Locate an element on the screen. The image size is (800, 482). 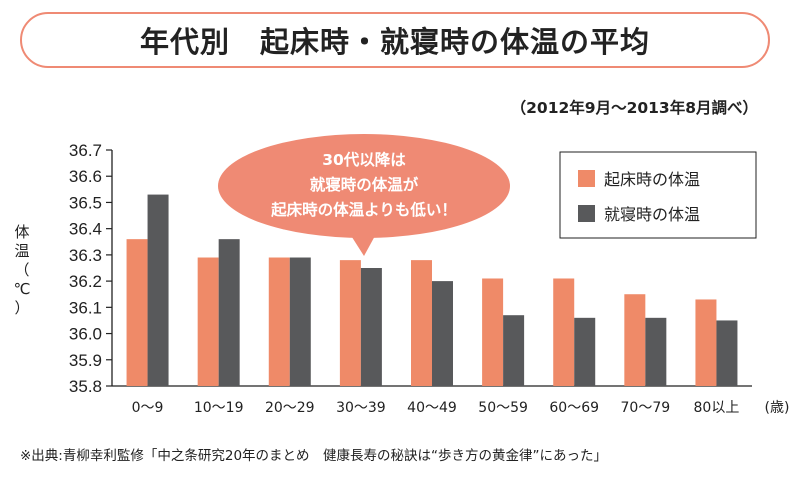
y-tick-label: 35.8 is located at coordinates (85, 386).